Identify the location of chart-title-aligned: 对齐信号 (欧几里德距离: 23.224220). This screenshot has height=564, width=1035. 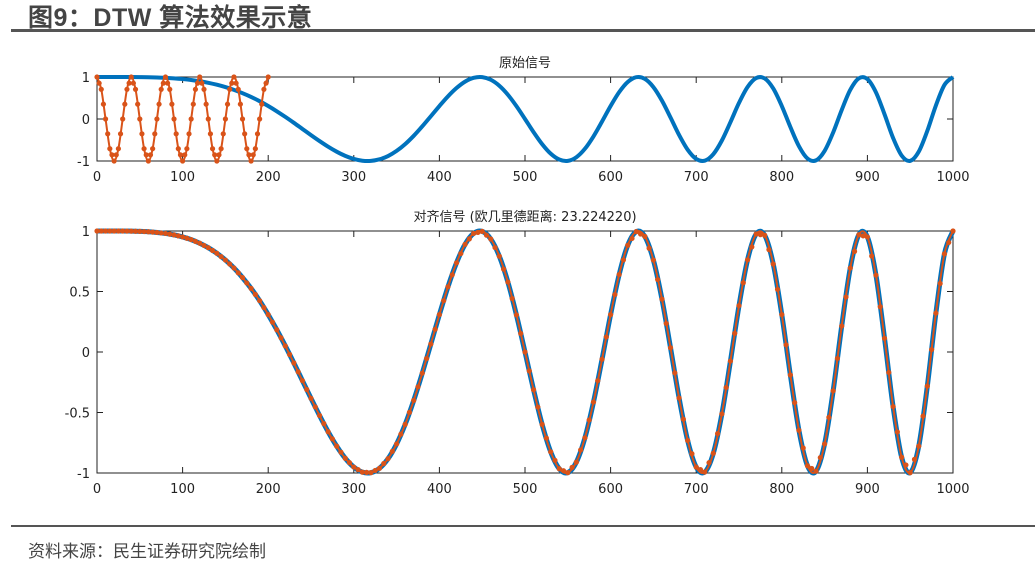
(524, 217).